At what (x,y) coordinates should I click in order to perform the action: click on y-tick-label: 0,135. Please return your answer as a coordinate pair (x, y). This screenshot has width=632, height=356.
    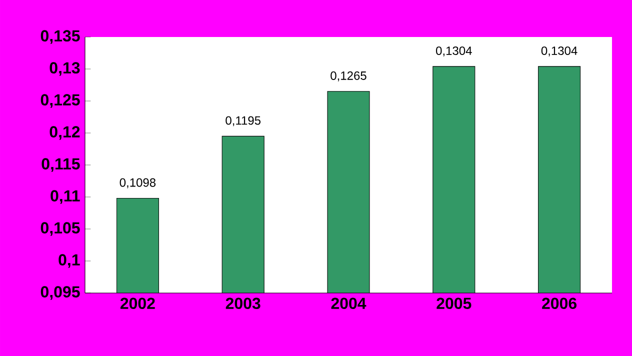
    Looking at the image, I should click on (60, 37).